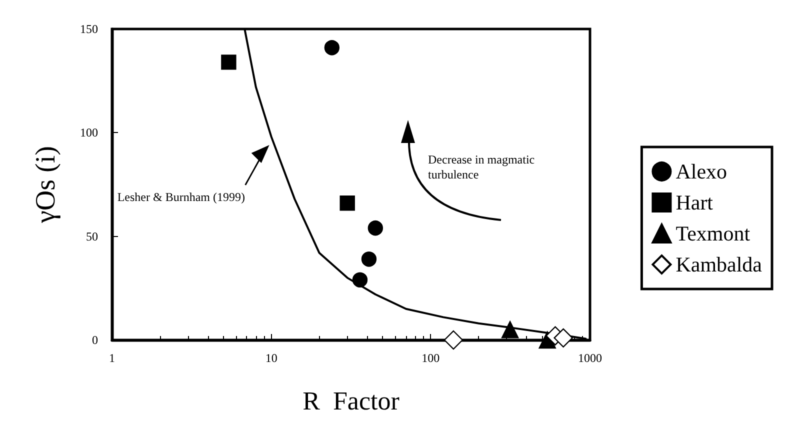 The width and height of the screenshot is (794, 436). What do you see at coordinates (702, 172) in the screenshot?
I see `legend-label: Alexo` at bounding box center [702, 172].